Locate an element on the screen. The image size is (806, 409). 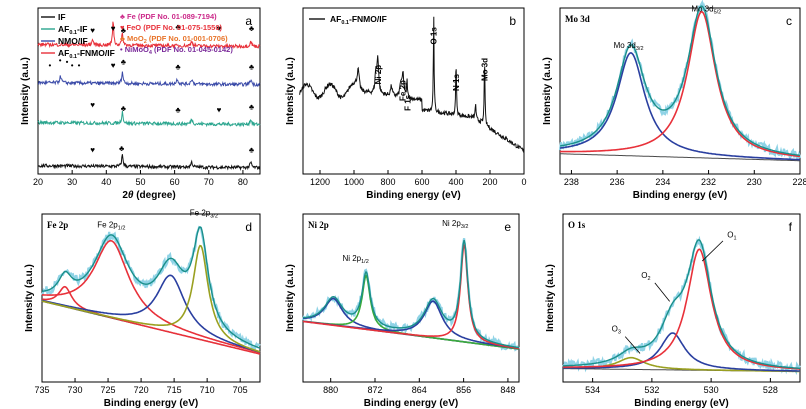
peak-label: N 1s is located at coordinates (456, 82).